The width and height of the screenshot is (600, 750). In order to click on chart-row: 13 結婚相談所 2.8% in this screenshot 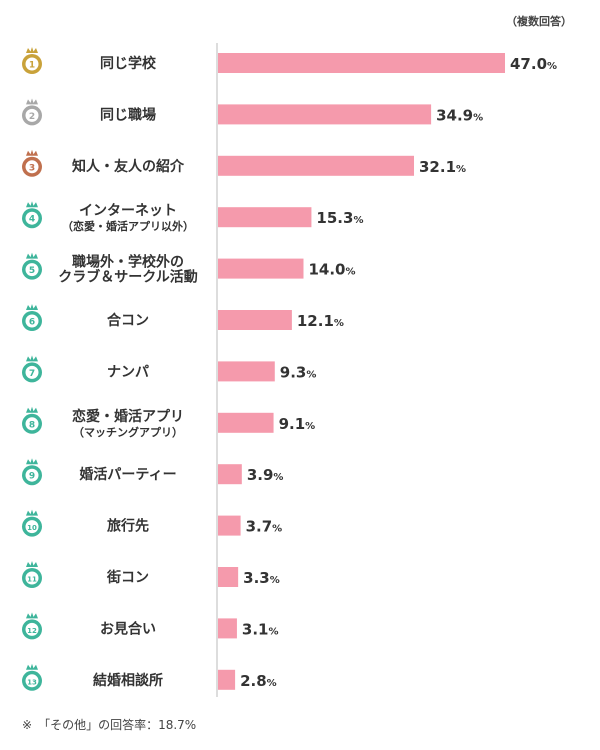, I will do `click(149, 677)`.